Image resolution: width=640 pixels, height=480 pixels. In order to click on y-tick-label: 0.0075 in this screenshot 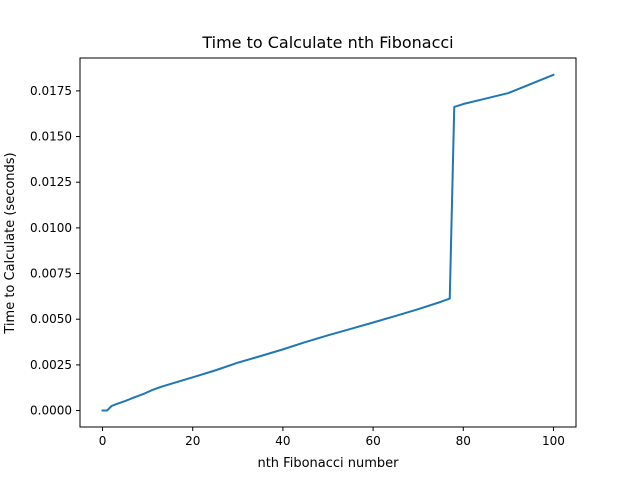, I will do `click(51, 274)`.